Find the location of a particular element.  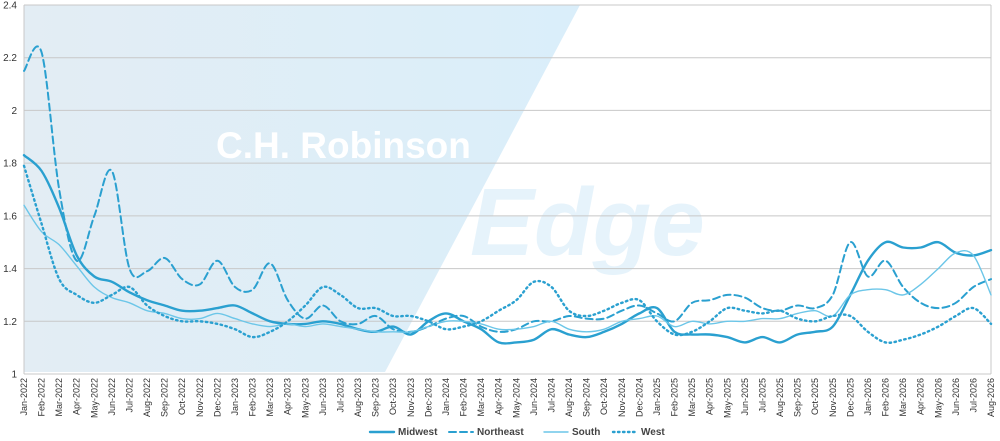

x-tick-label: Sep-2025 is located at coordinates (798, 397).